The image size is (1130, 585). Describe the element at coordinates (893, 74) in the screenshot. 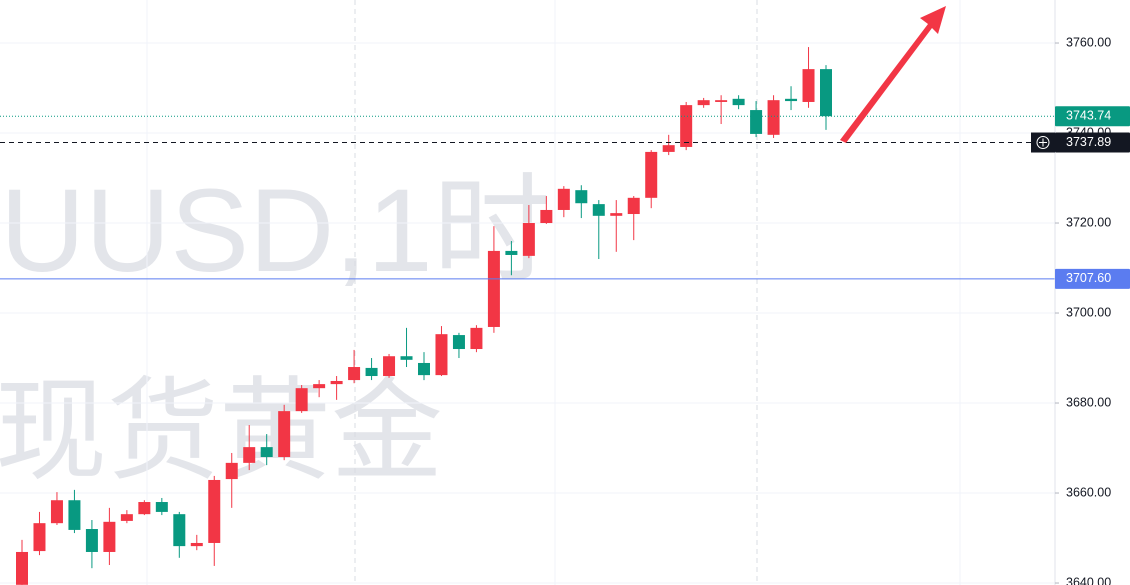

I see `arrow` at that location.